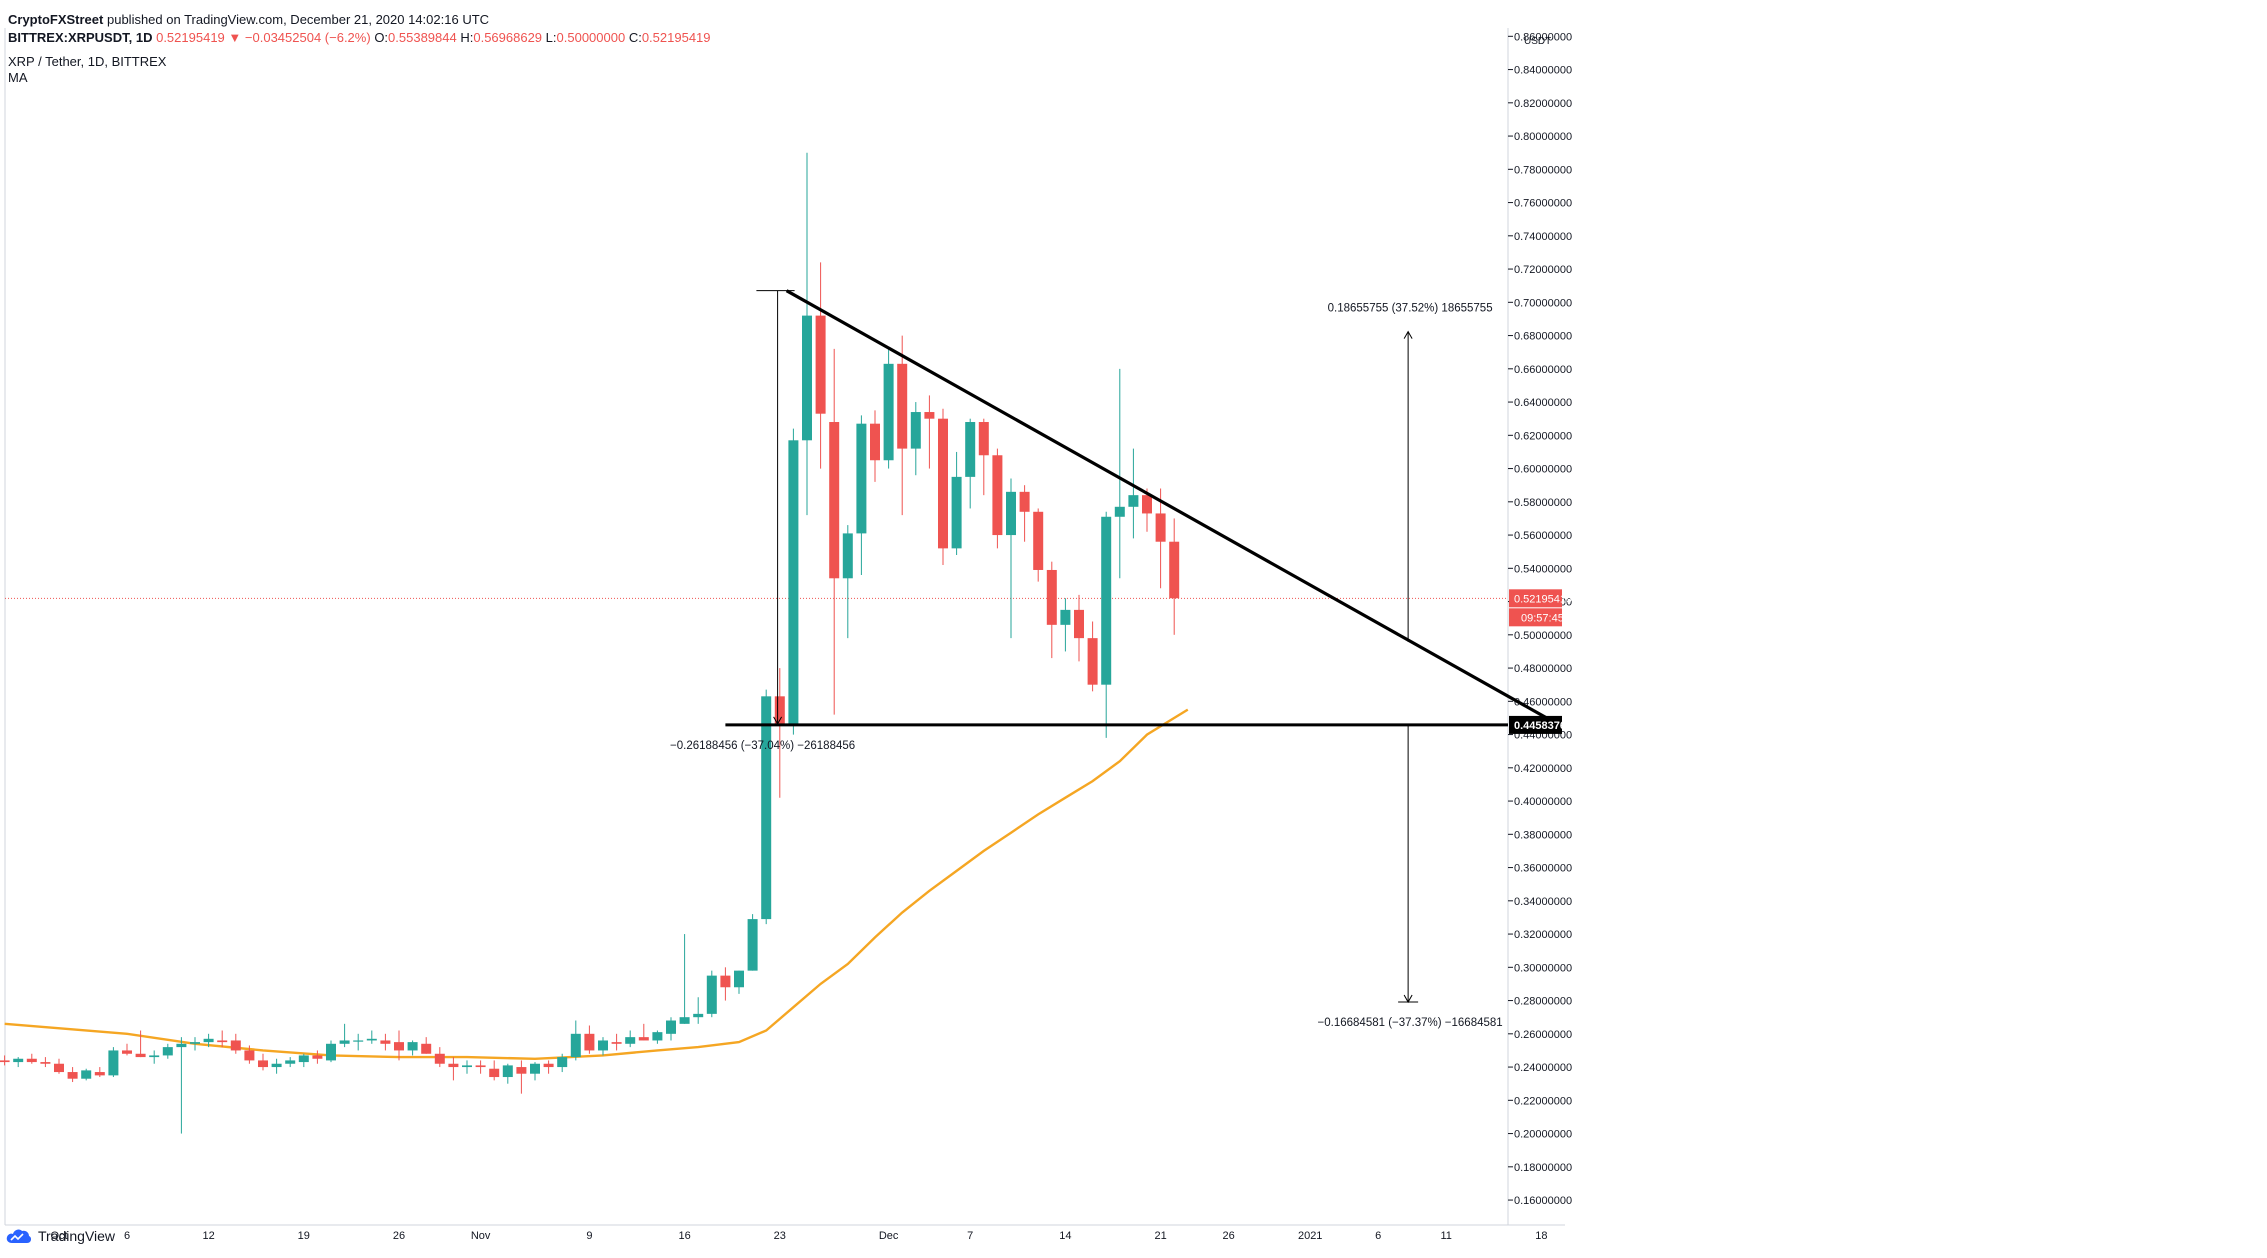  What do you see at coordinates (422, 37) in the screenshot?
I see `o-value: 0.55389844` at bounding box center [422, 37].